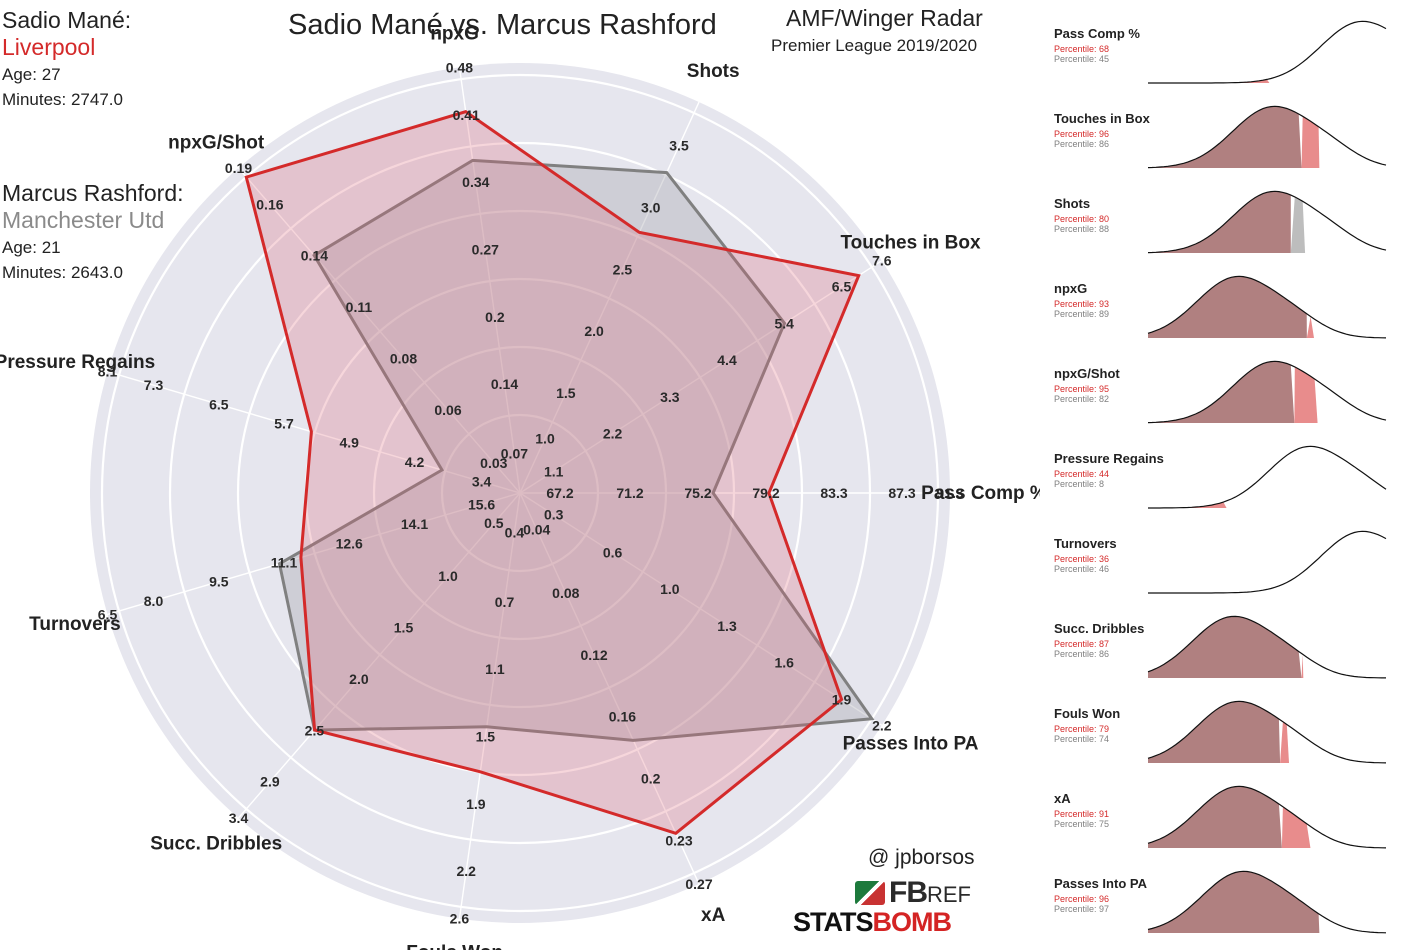  I want to click on radar-tick-label: 0.16, so click(622, 717).